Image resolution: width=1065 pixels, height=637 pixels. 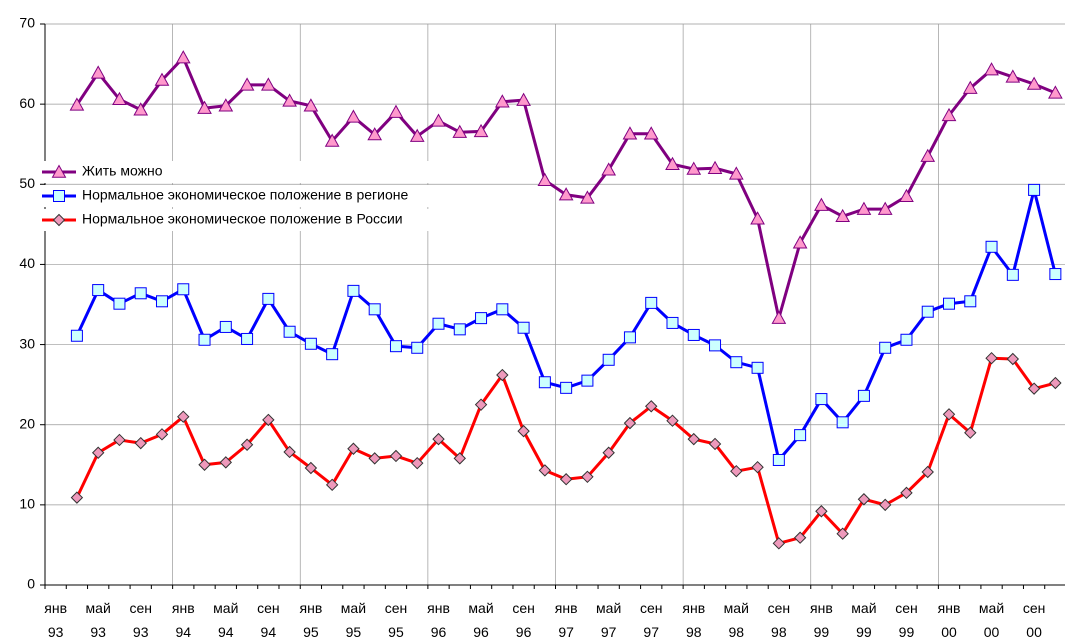 What do you see at coordinates (27, 103) in the screenshot?
I see `y-tick-label: 60` at bounding box center [27, 103].